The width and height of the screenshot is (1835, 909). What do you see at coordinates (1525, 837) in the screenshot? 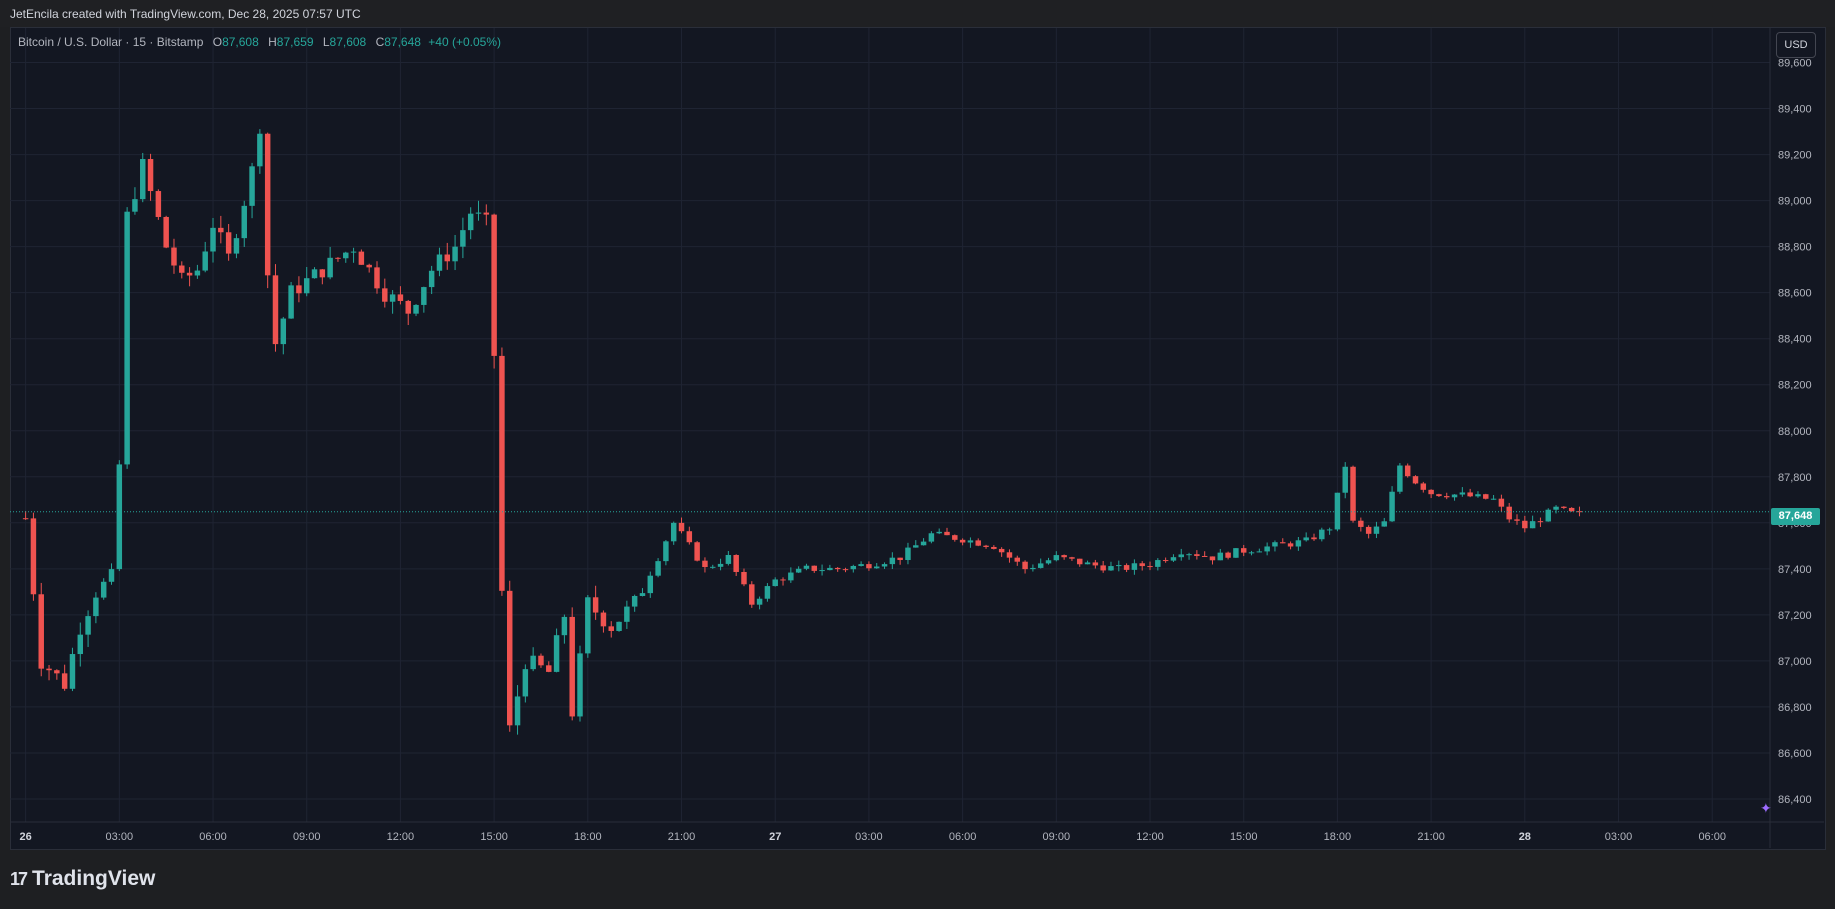
I see `x-tick-label: 28` at bounding box center [1525, 837].